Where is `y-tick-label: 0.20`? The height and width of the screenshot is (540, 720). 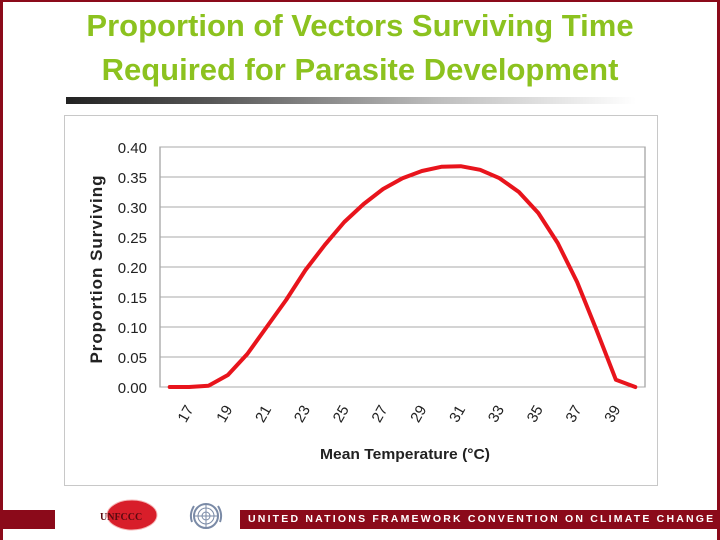 y-tick-label: 0.20 is located at coordinates (132, 268).